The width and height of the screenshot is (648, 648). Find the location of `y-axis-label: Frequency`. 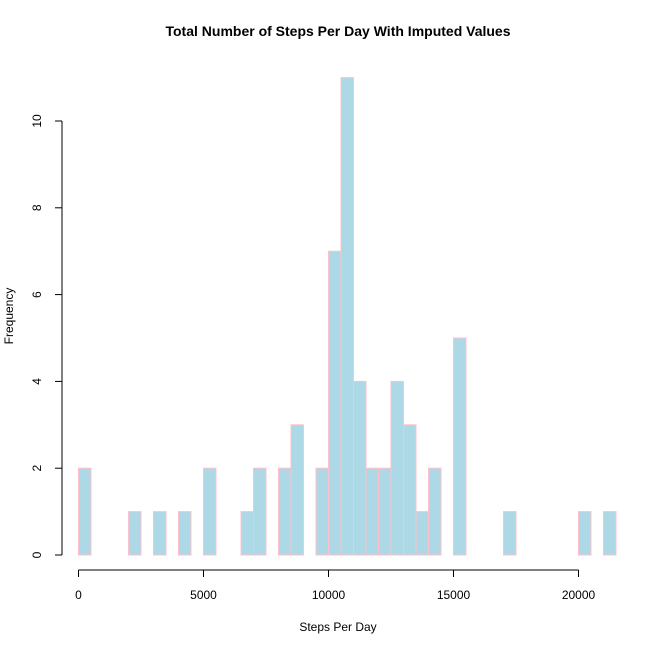

y-axis-label: Frequency is located at coordinates (9, 316).